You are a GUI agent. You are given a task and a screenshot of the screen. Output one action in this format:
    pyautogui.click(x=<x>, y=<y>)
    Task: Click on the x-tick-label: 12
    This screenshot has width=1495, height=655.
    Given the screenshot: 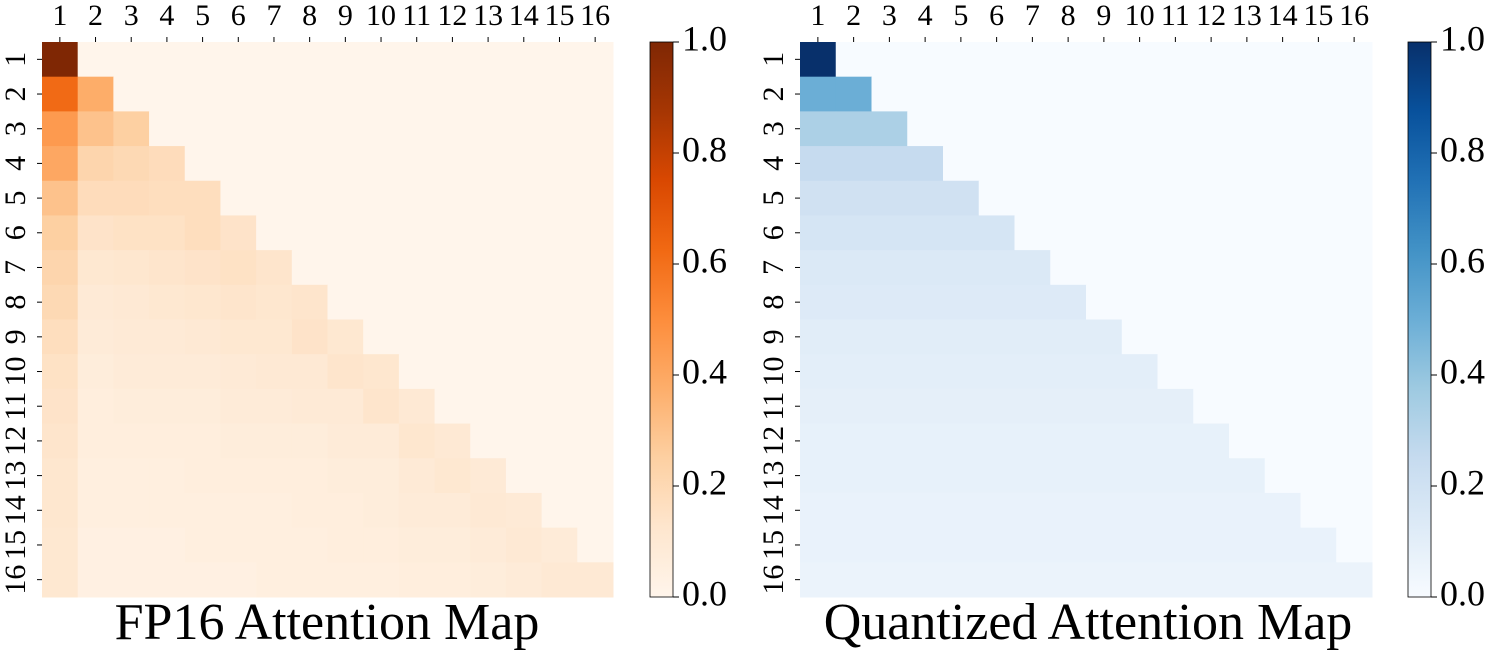 What is the action you would take?
    pyautogui.click(x=1211, y=16)
    